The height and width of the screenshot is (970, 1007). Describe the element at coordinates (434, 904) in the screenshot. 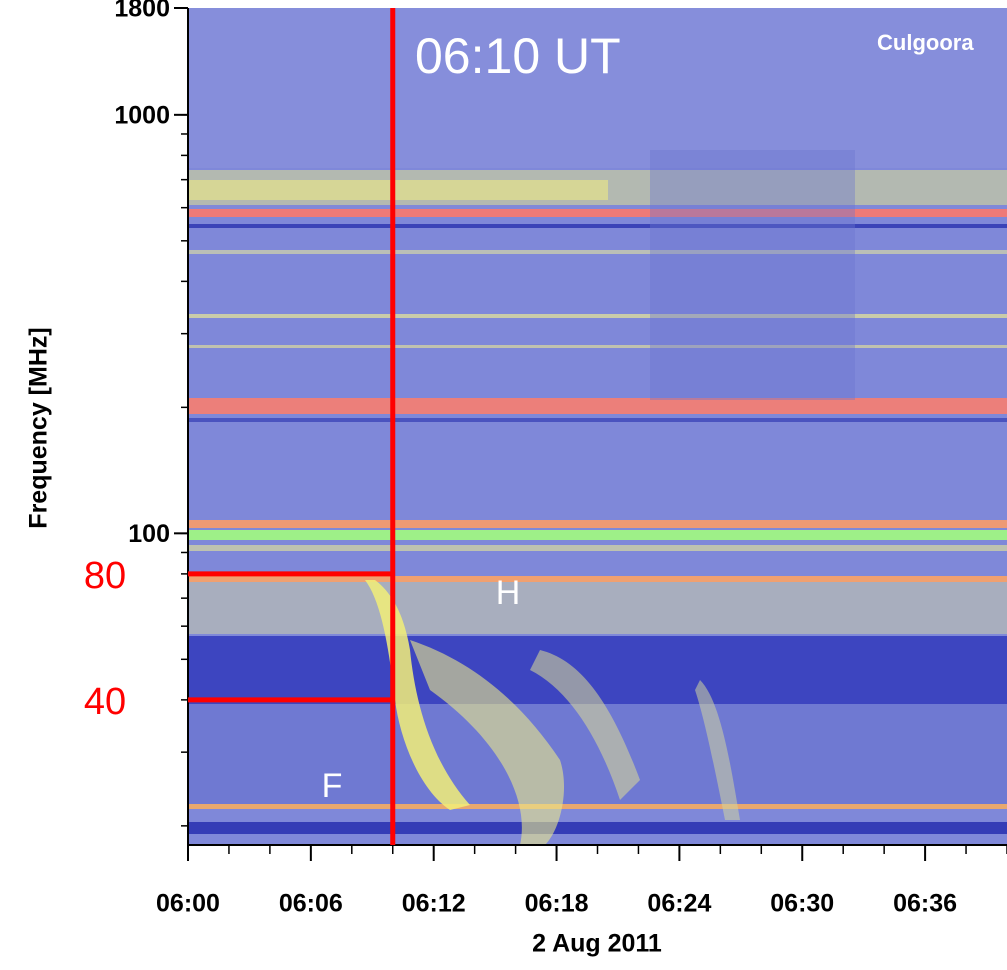

I see `x-tick-label: 06:12` at that location.